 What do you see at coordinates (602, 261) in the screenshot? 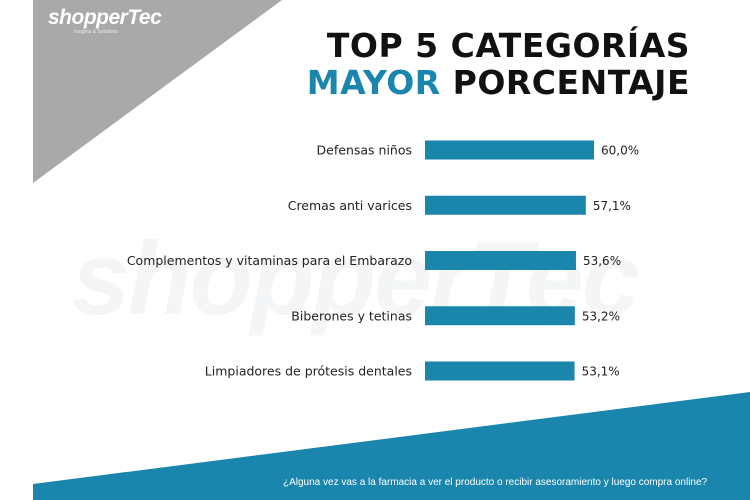
I see `value-label: 53,6%` at bounding box center [602, 261].